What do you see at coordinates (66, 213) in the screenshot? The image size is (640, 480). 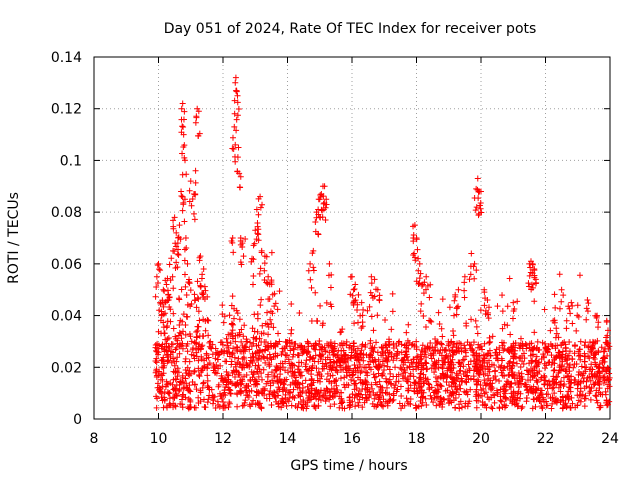 I see `y-tick-label: 0.08` at bounding box center [66, 213].